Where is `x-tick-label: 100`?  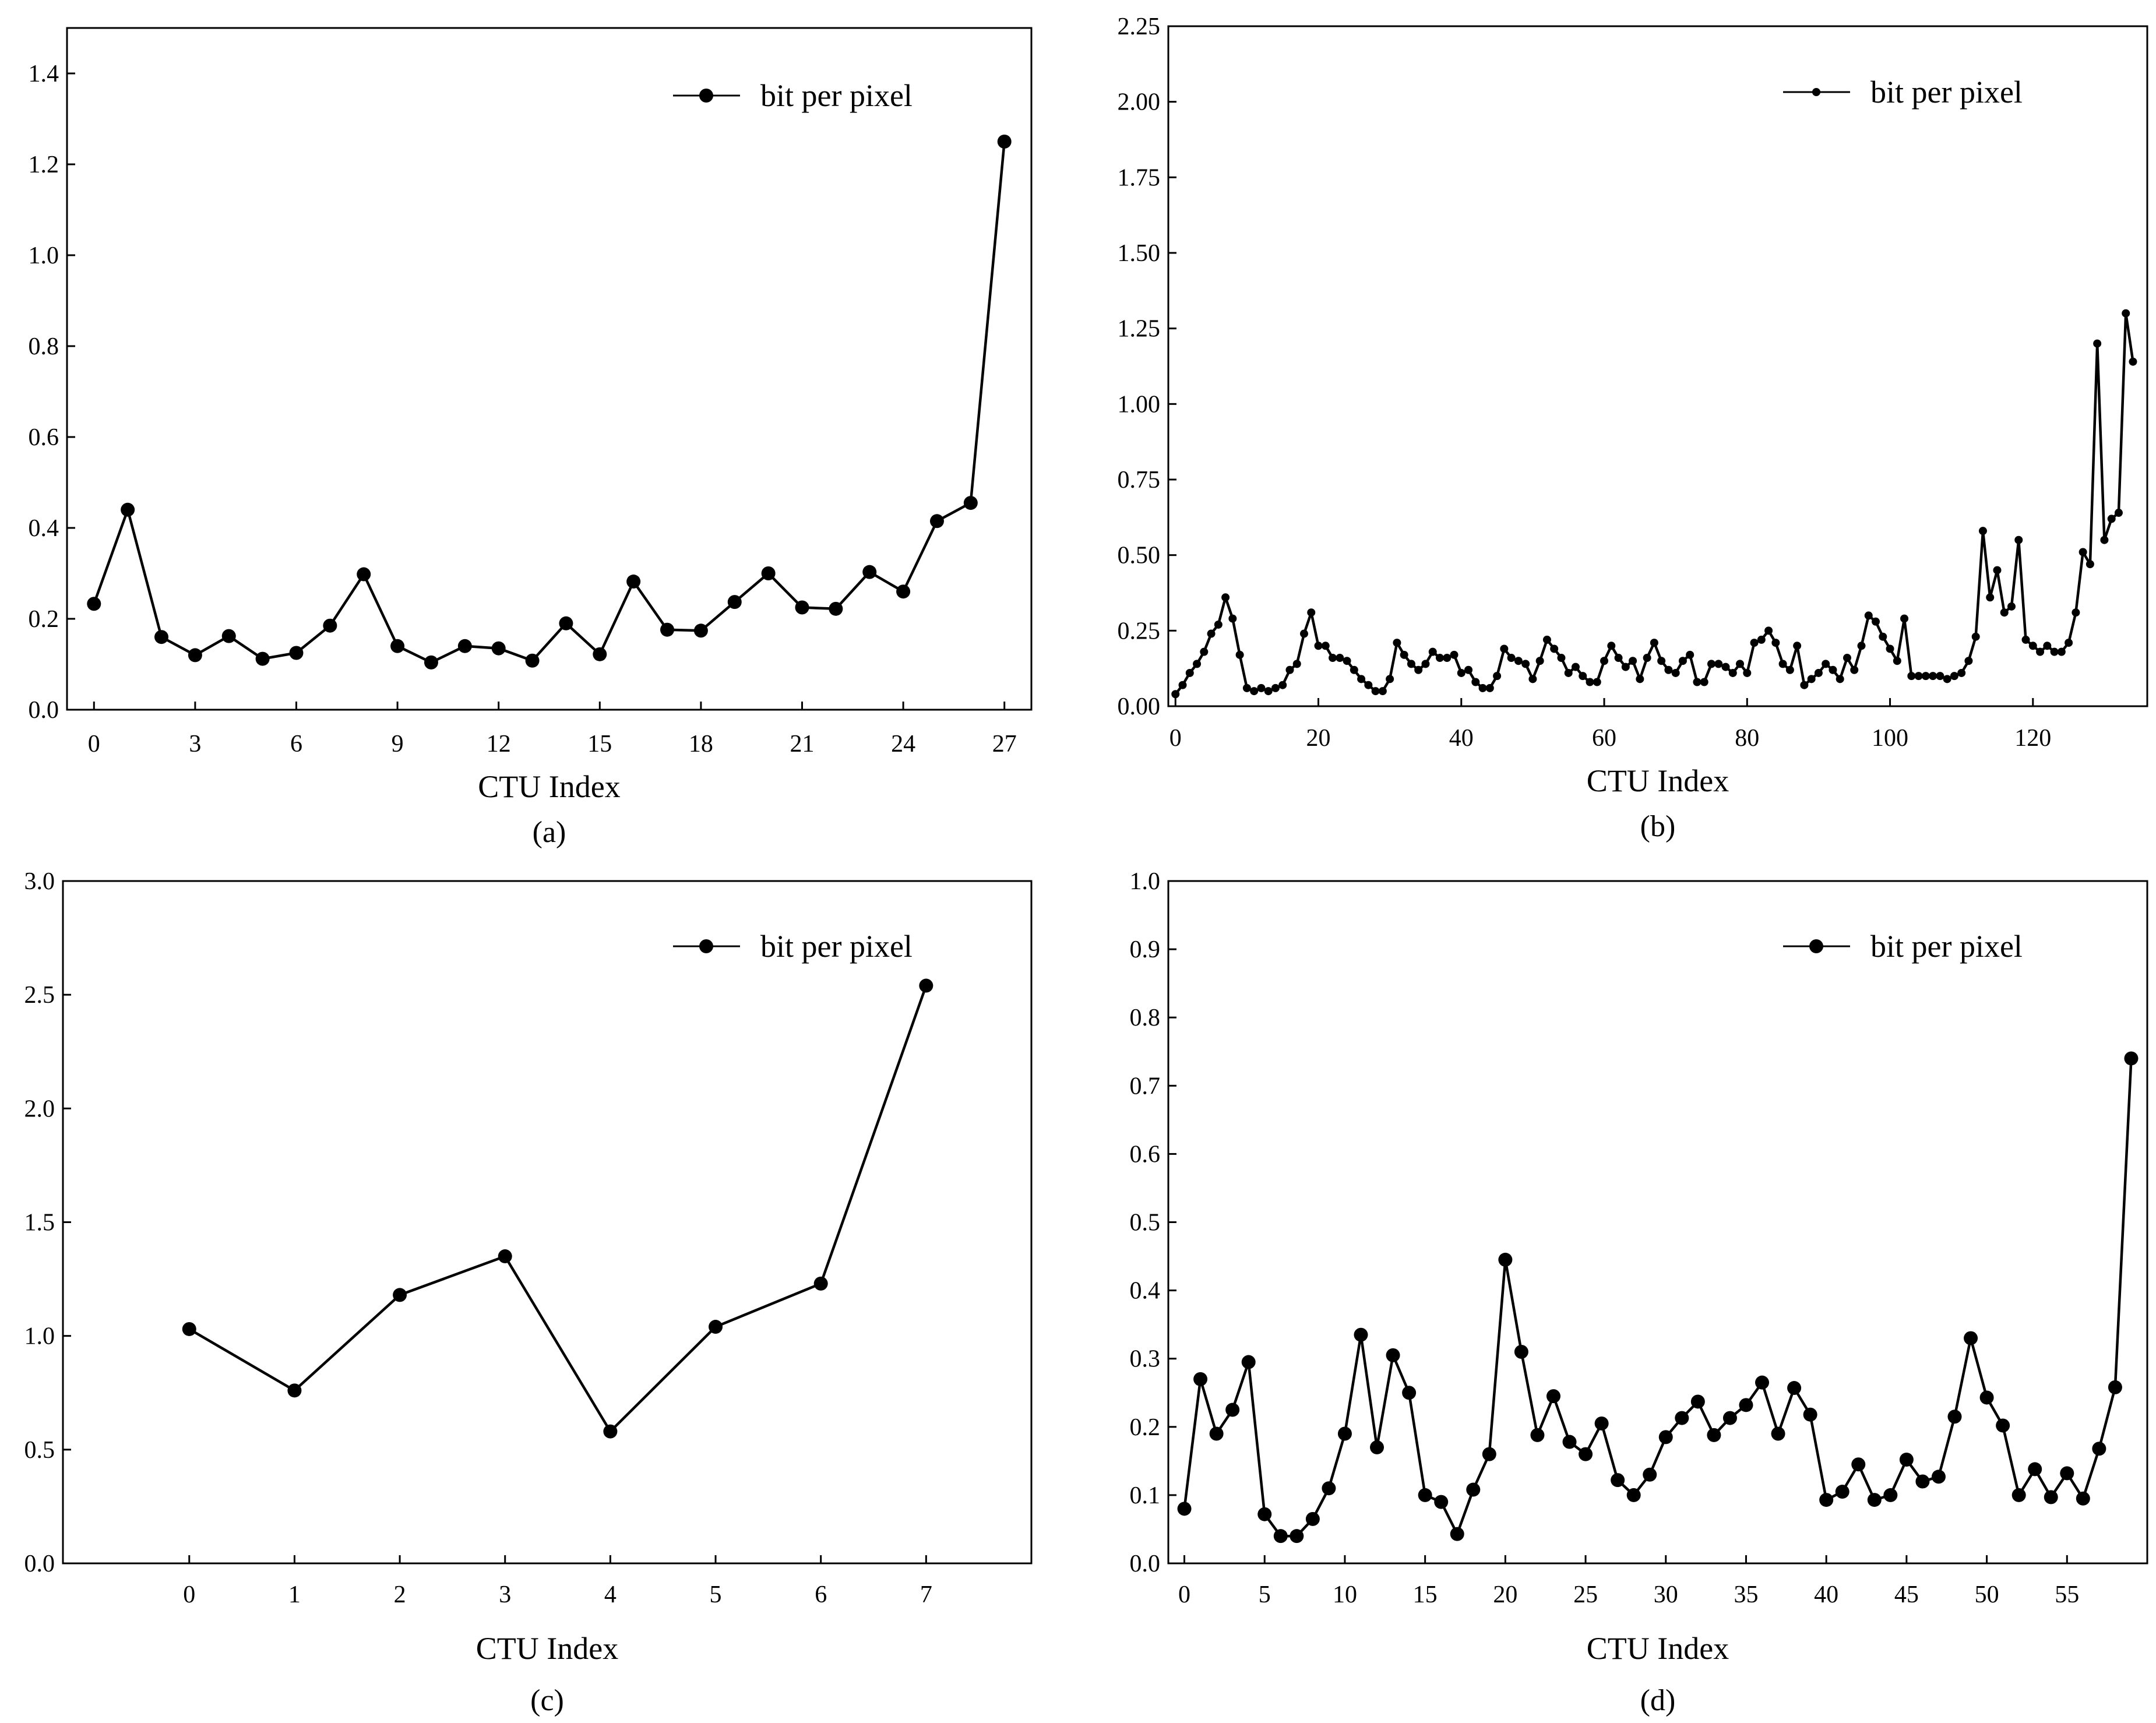 x-tick-label: 100 is located at coordinates (1890, 738).